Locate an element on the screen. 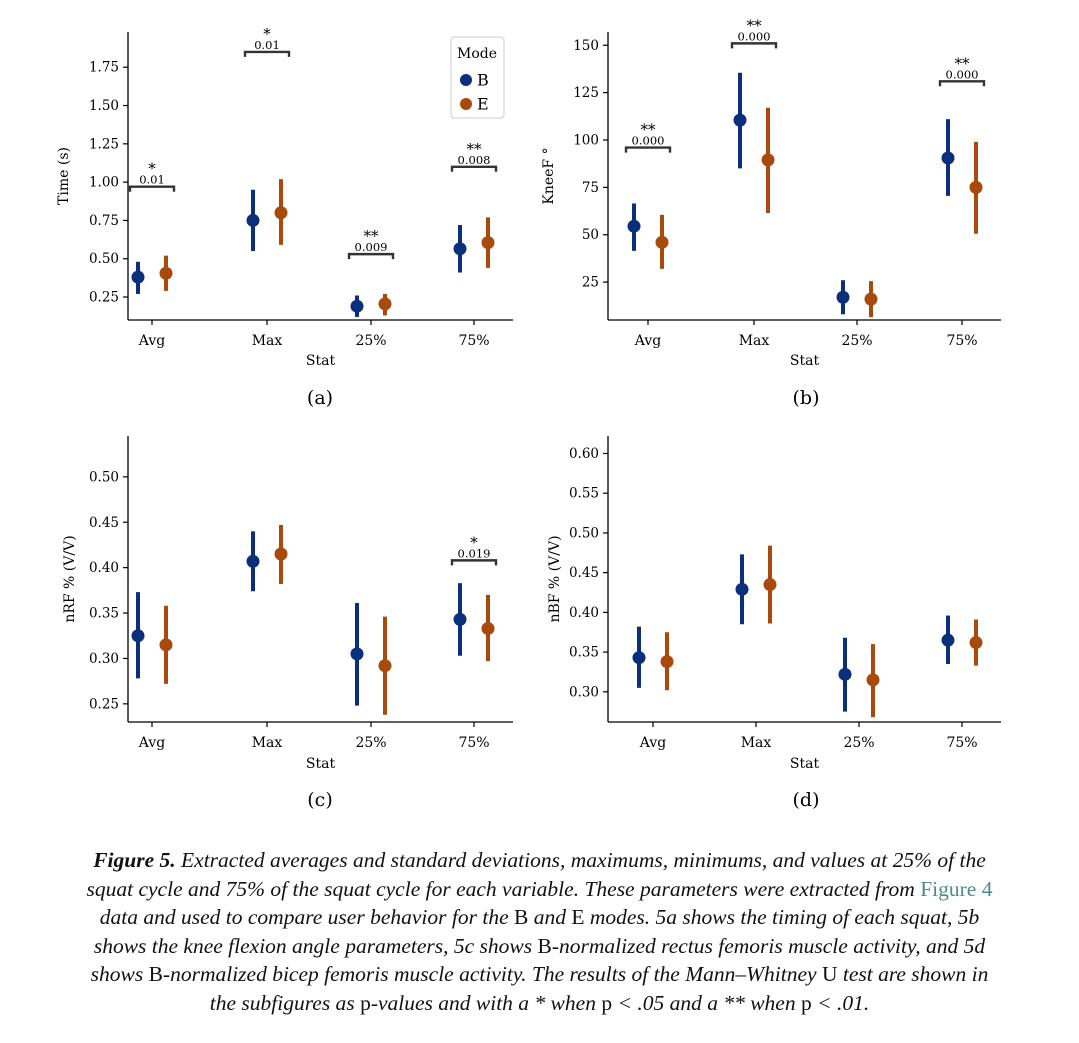  y-tick-label: 1.75 is located at coordinates (104, 68).